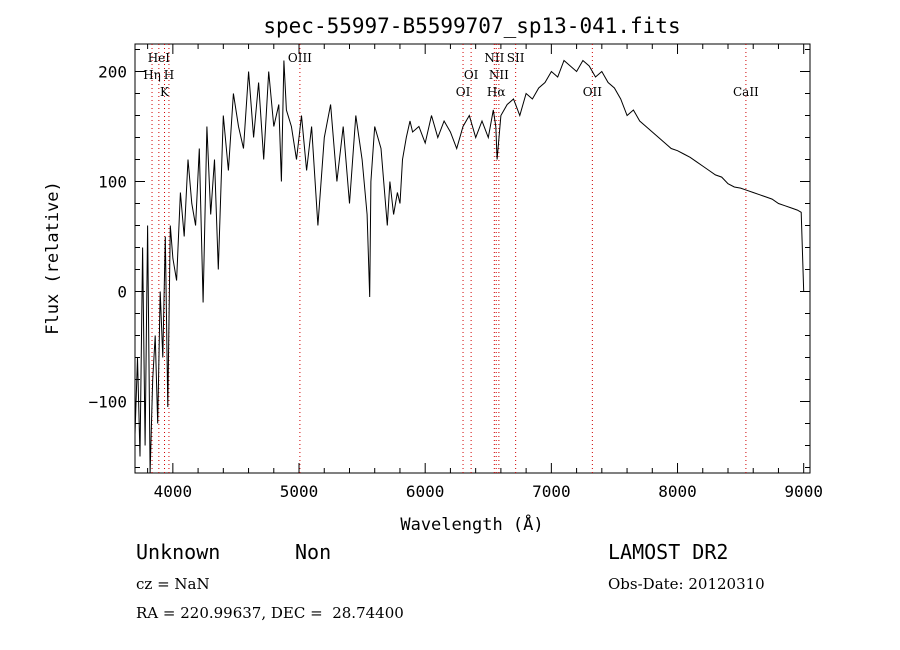  What do you see at coordinates (746, 92) in the screenshot?
I see `line-label-12: CaII` at bounding box center [746, 92].